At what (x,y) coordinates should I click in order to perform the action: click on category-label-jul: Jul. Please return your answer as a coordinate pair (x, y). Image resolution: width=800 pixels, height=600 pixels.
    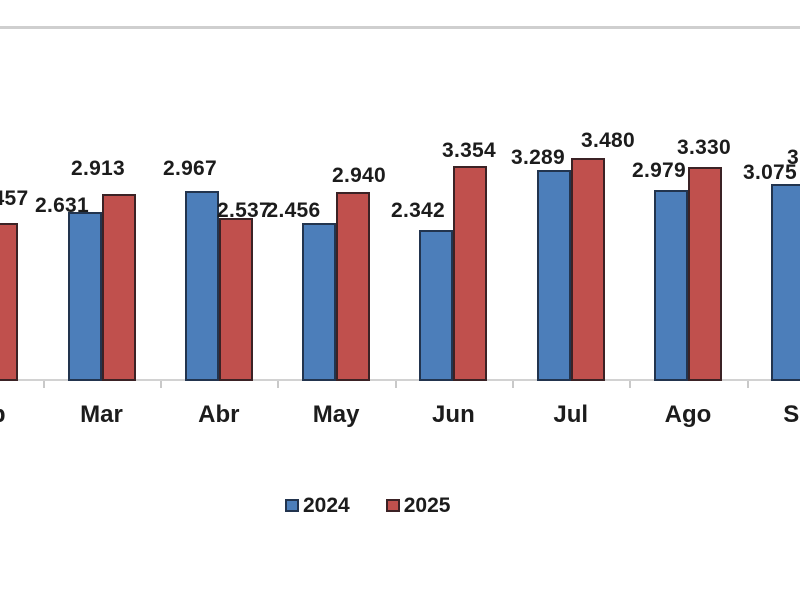
    Looking at the image, I should click on (571, 414).